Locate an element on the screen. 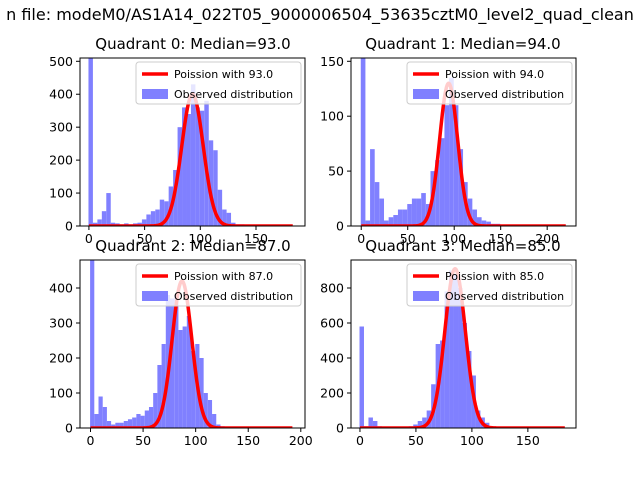 This screenshot has height=480, width=640. y-tick-label: 600 is located at coordinates (332, 323).